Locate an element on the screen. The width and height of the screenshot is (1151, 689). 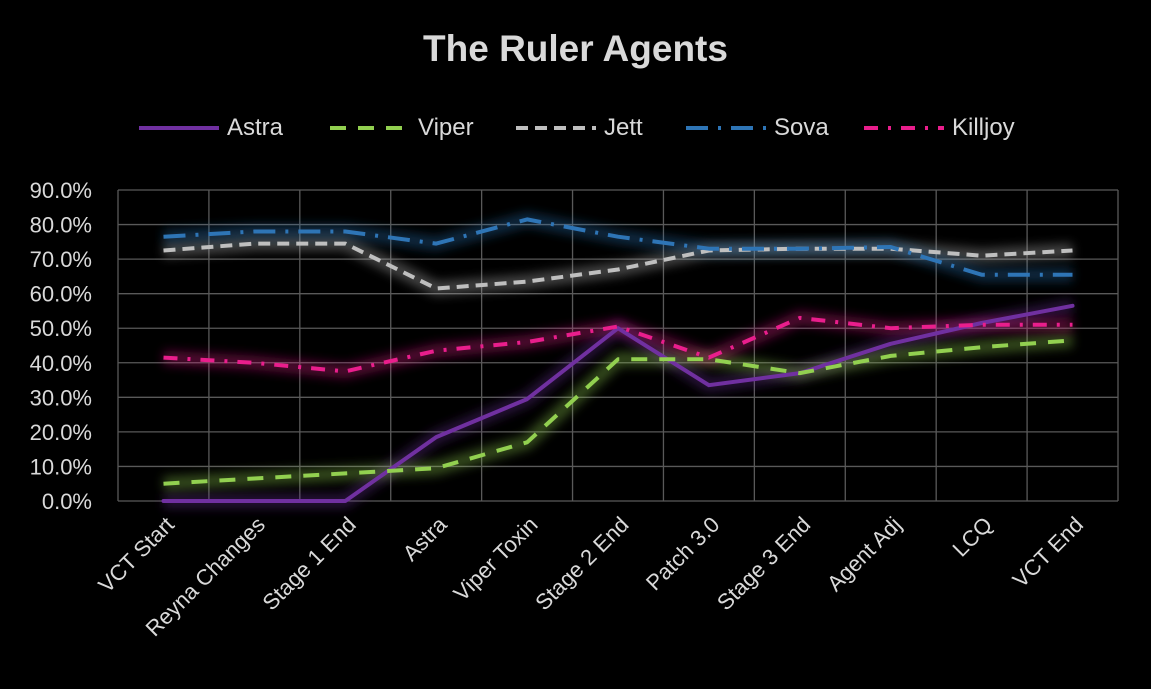
series-line-jett is located at coordinates (618, 266).